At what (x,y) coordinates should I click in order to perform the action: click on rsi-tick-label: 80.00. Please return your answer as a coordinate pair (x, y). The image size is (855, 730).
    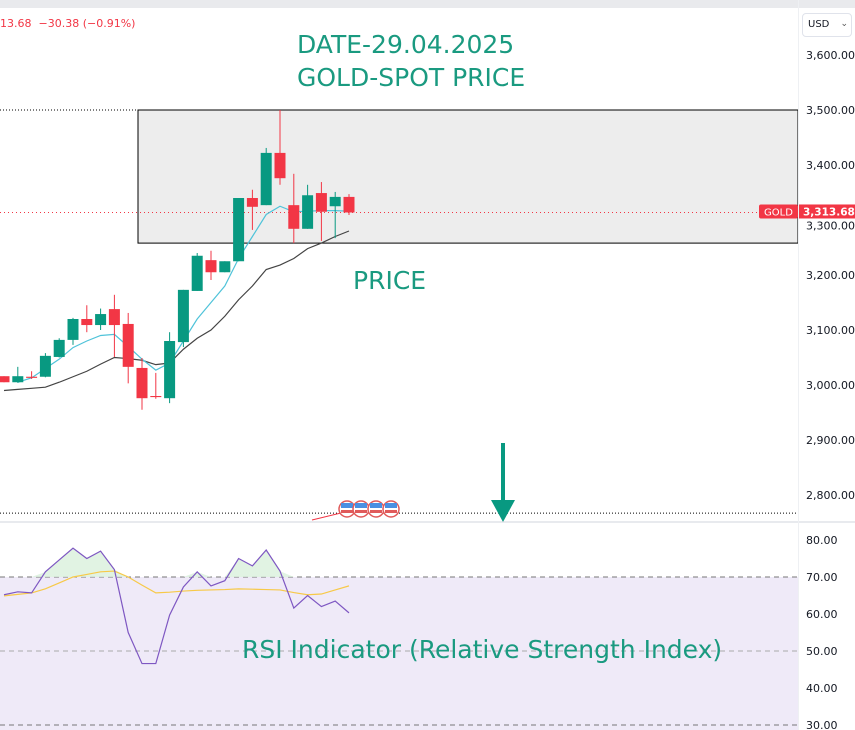
    Looking at the image, I should click on (822, 540).